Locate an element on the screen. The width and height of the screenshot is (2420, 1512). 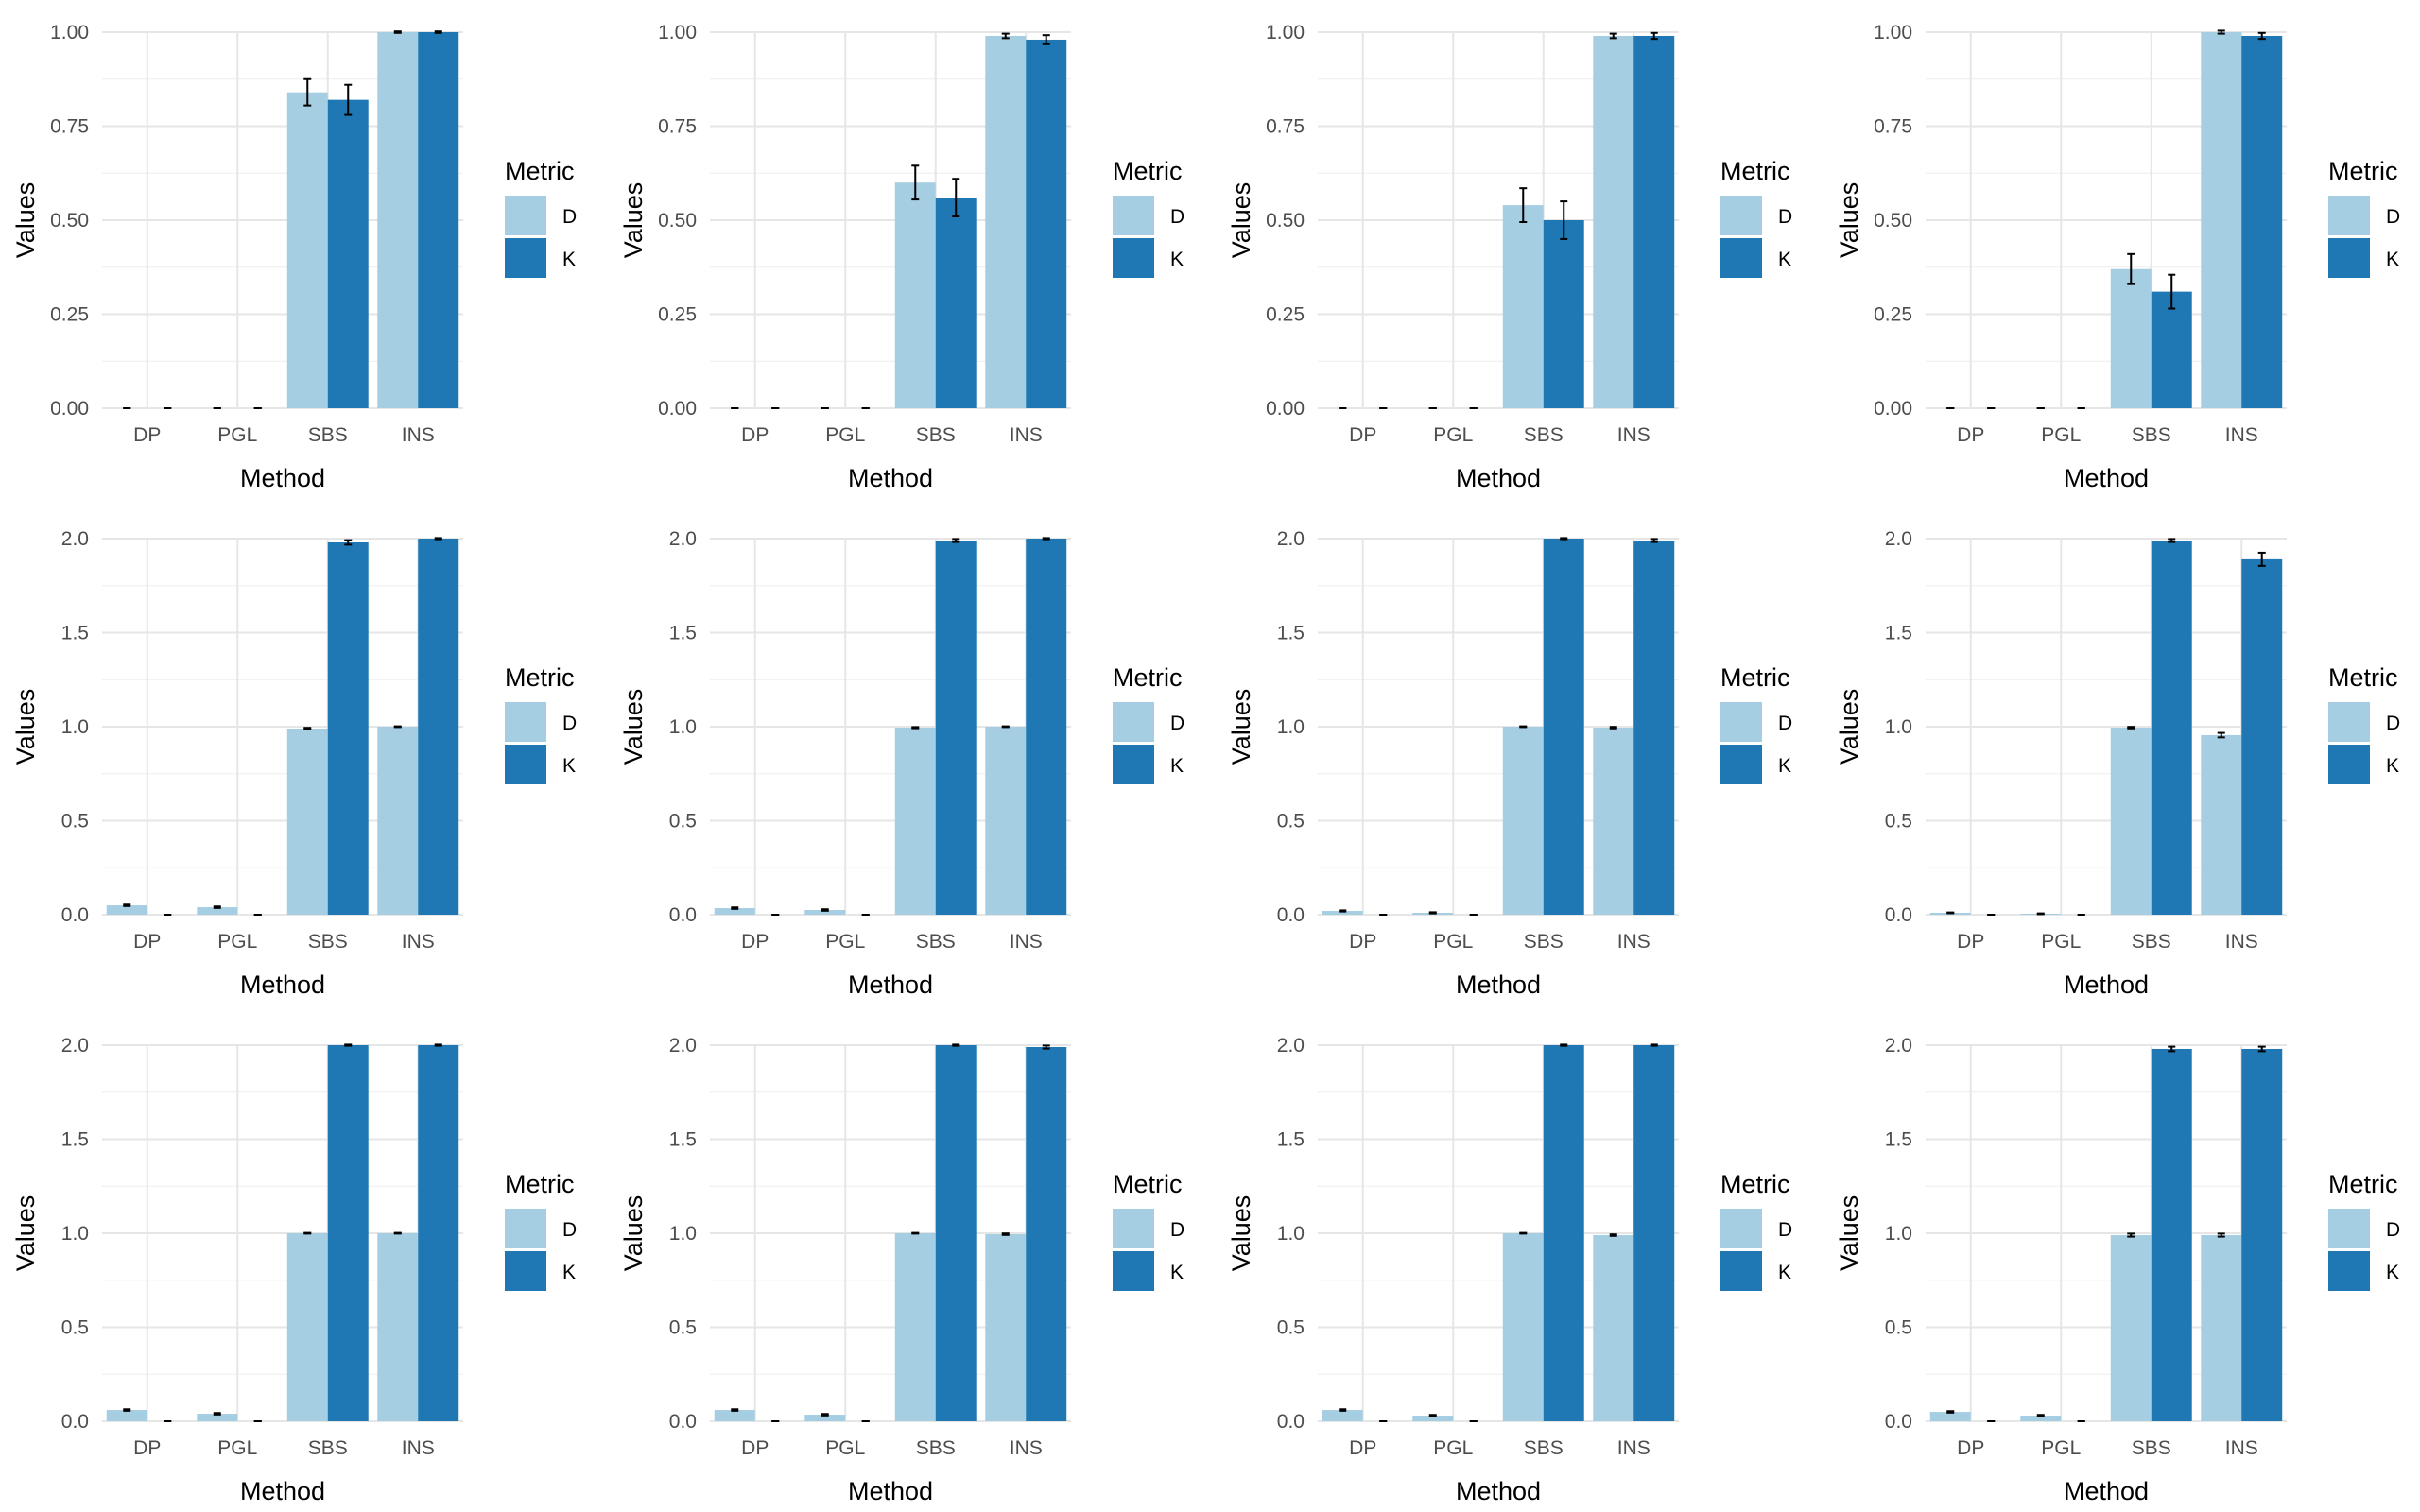
y-tick-label: 0.25 is located at coordinates (69, 315).